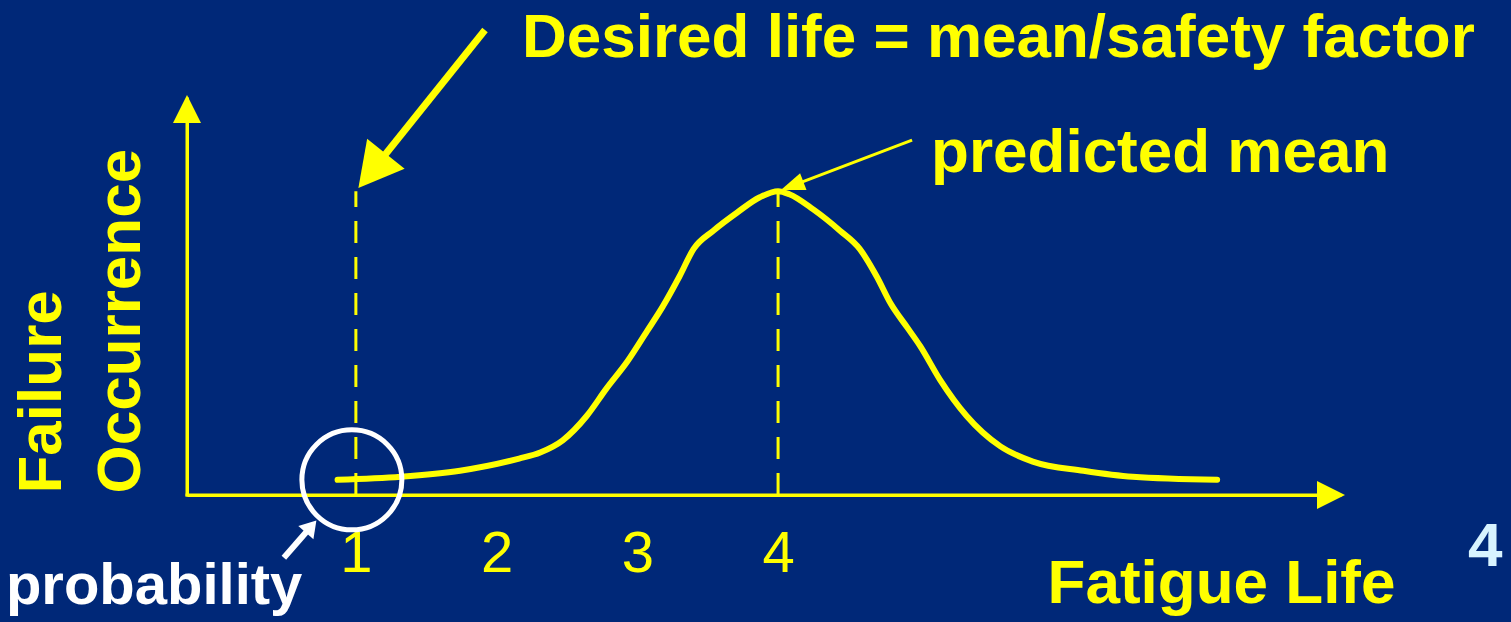 This screenshot has width=1511, height=622. What do you see at coordinates (154, 583) in the screenshot?
I see `annotation: probability` at bounding box center [154, 583].